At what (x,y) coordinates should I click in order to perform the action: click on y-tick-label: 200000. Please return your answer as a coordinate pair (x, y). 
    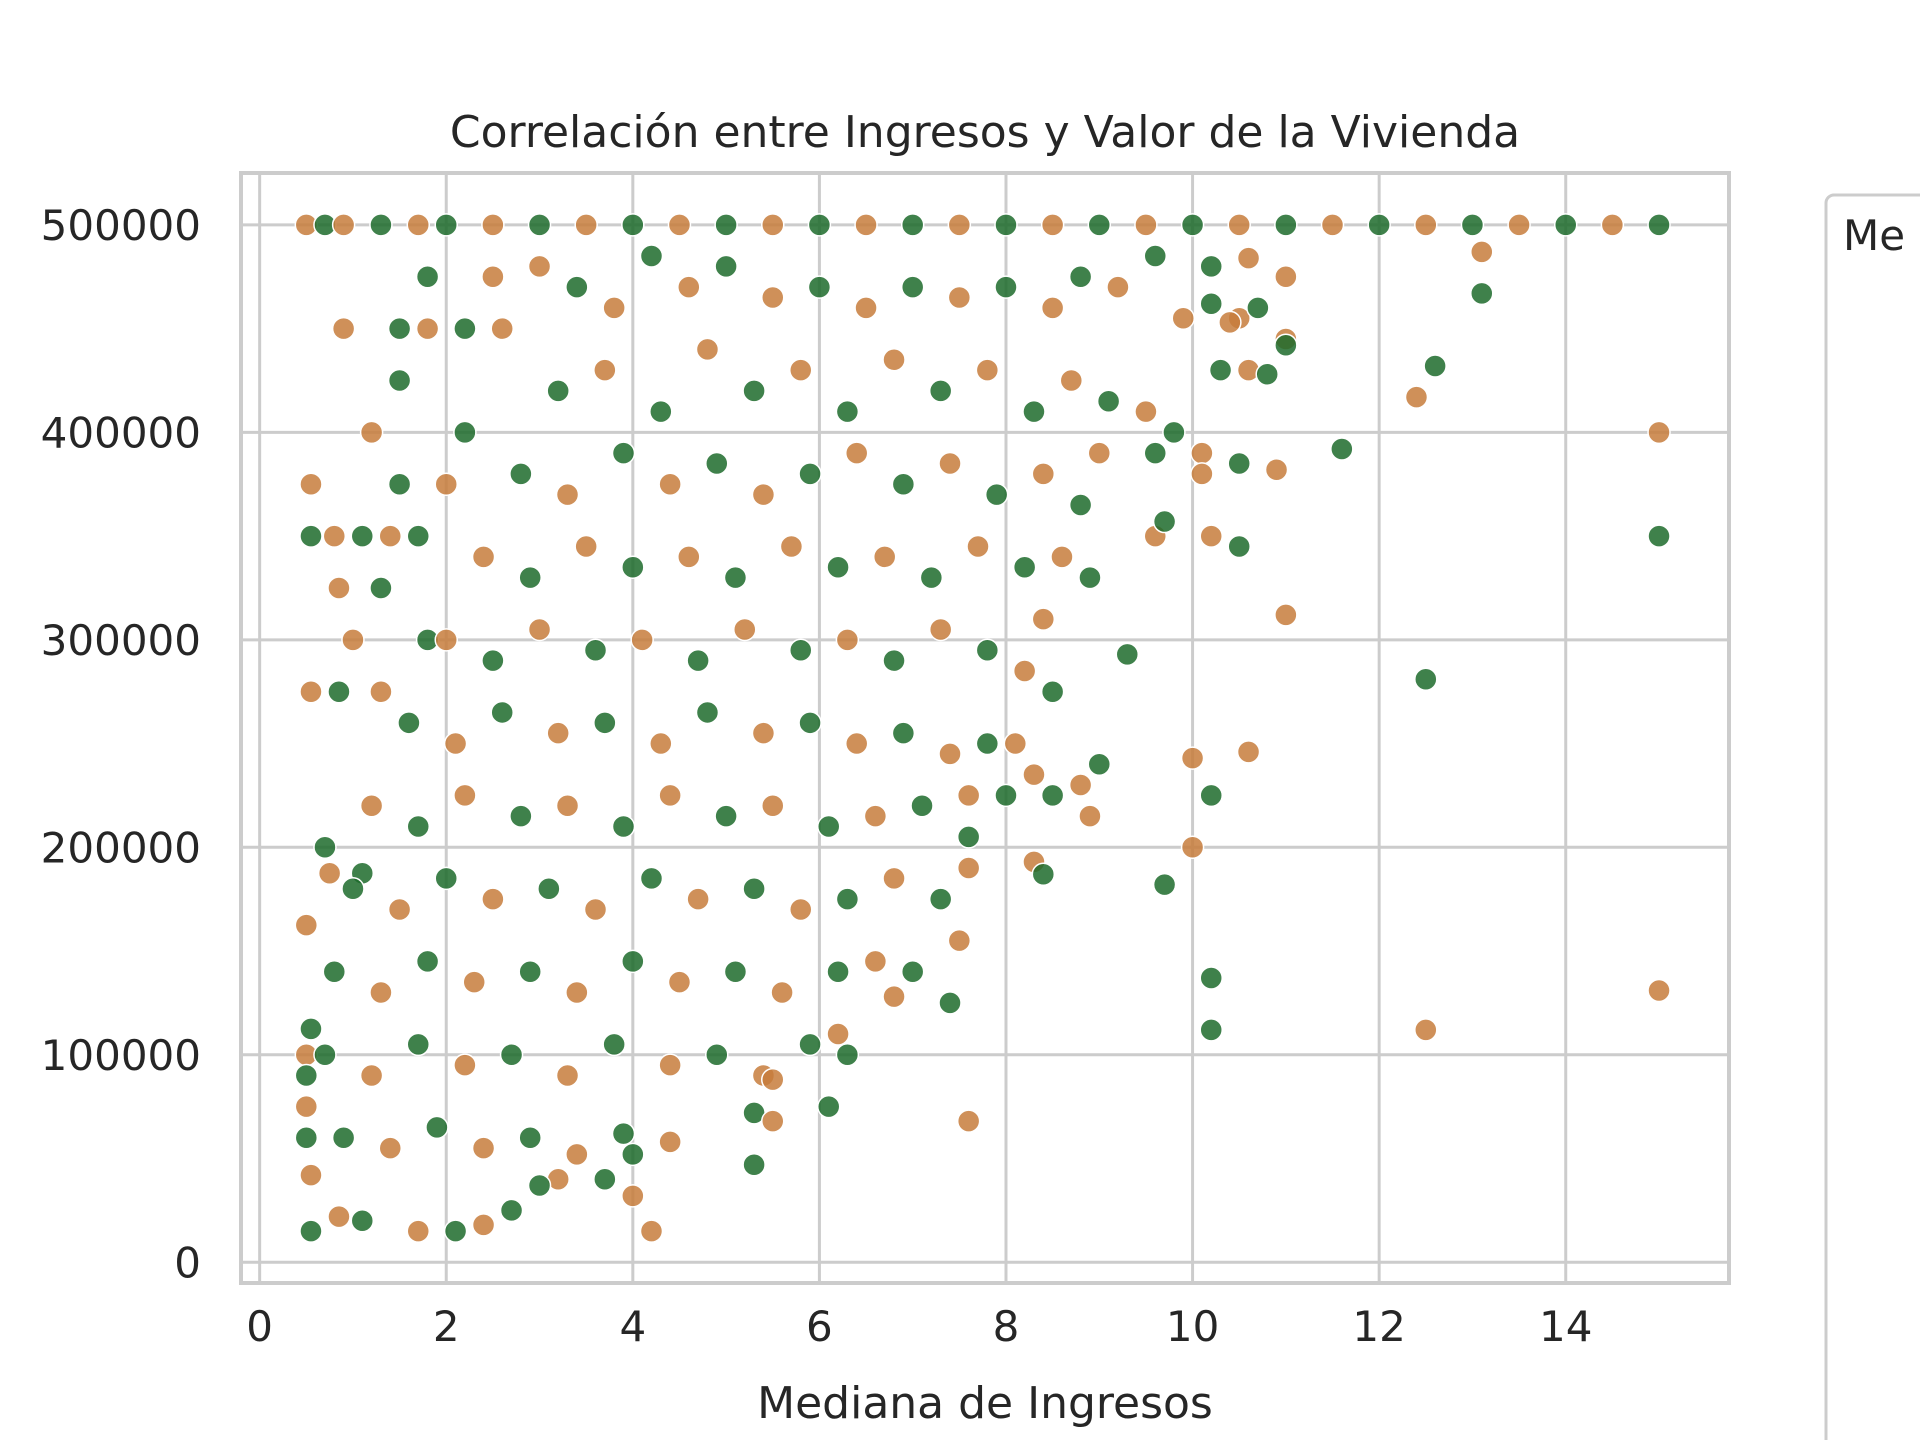
    Looking at the image, I should click on (121, 847).